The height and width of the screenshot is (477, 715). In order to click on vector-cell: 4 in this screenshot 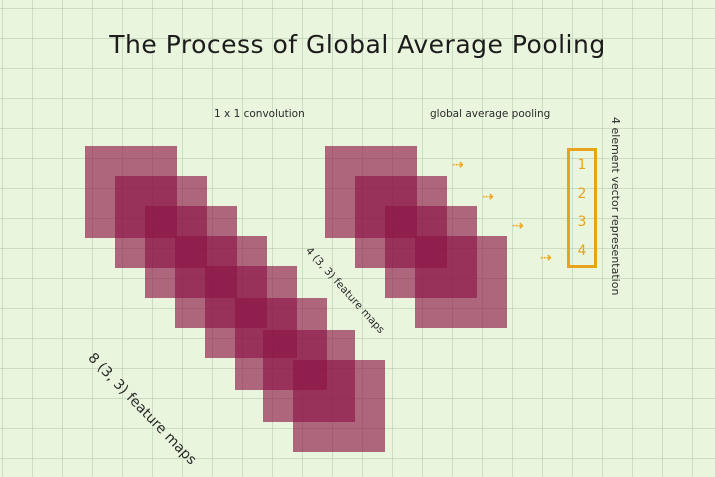, I will do `click(582, 250)`.